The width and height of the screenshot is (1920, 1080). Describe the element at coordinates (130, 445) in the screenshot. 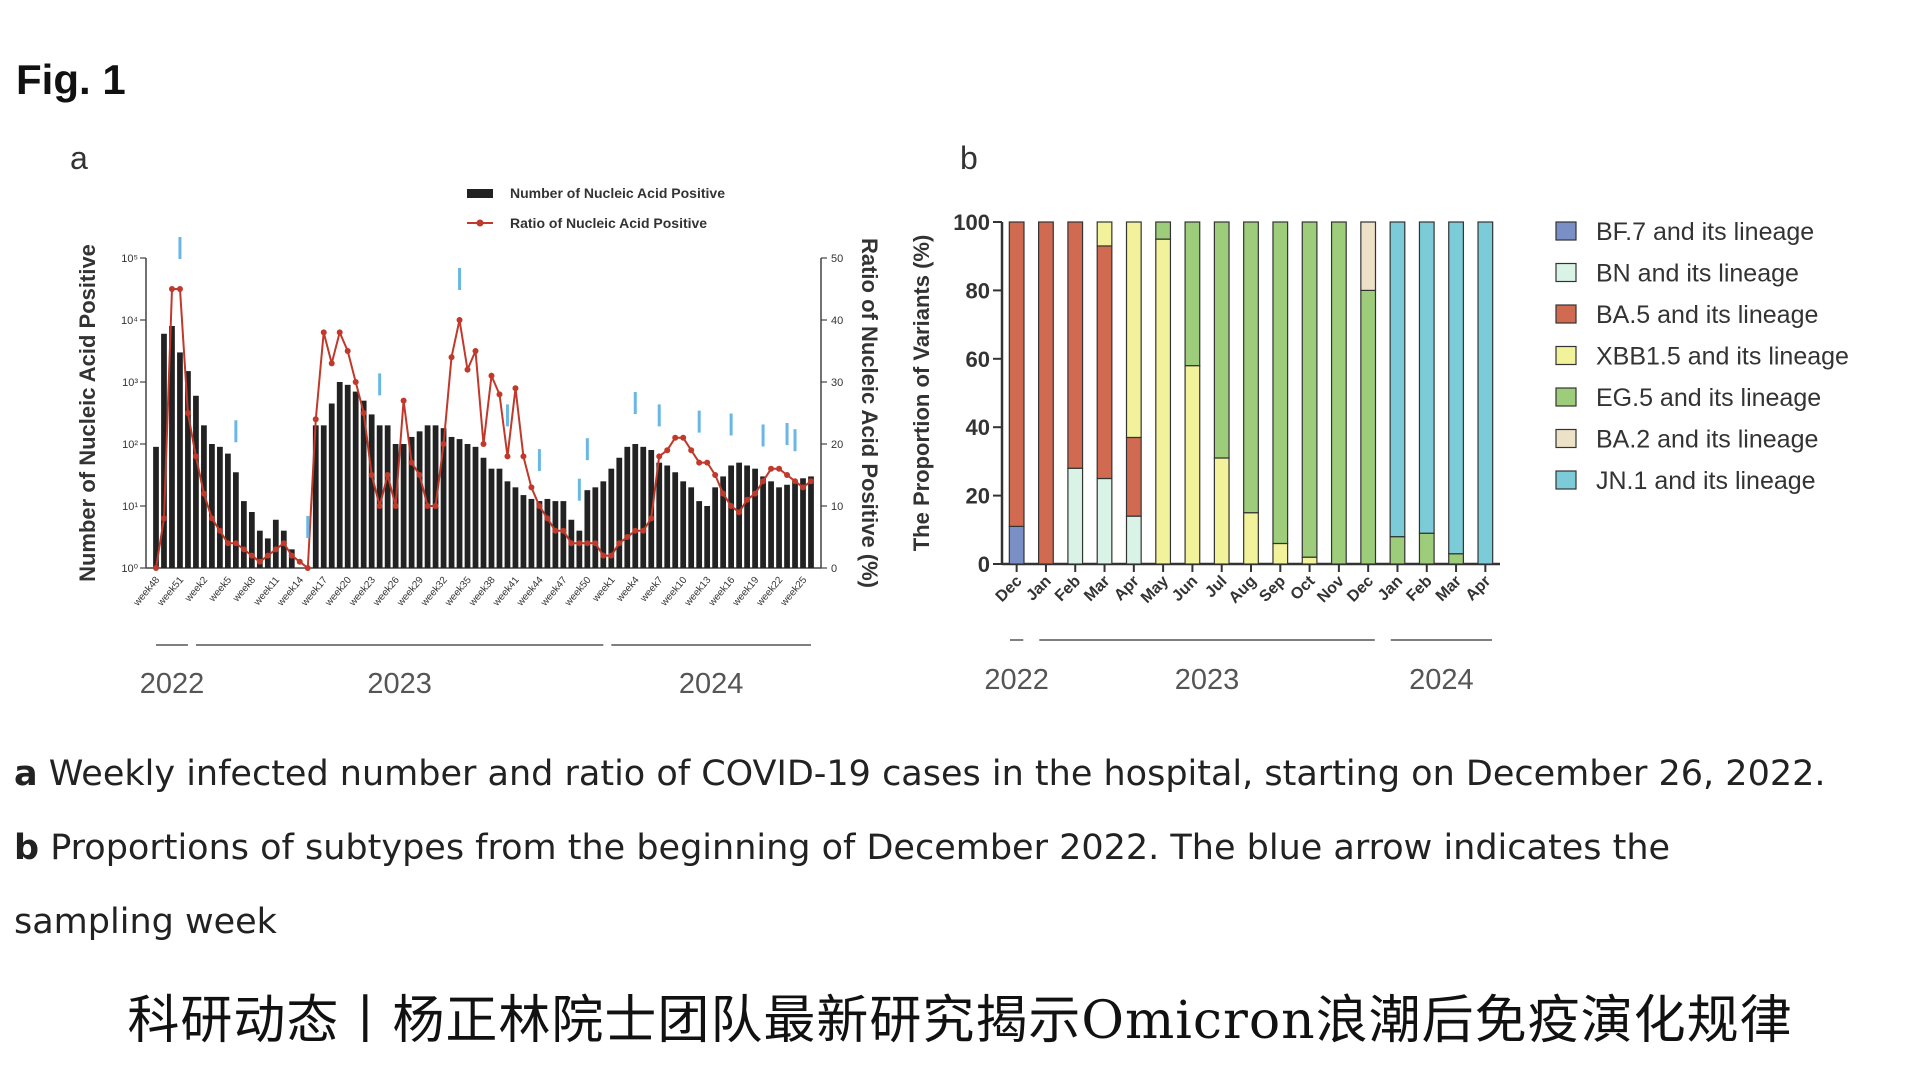

I see `y-tick-label-a: 10²` at that location.